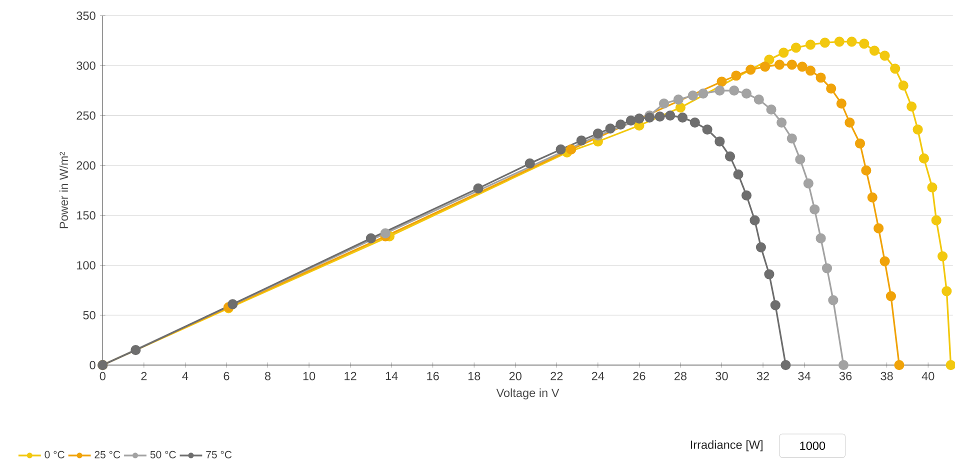  Describe the element at coordinates (219, 454) in the screenshot. I see `legend-label: 75 °C` at that location.